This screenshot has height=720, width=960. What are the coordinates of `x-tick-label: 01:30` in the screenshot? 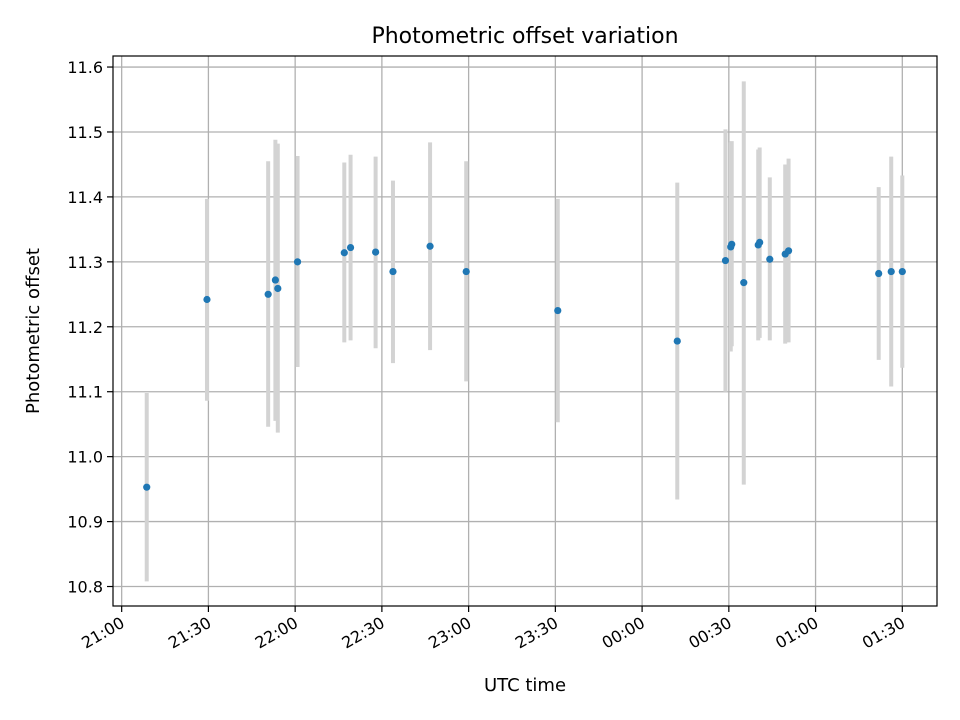 It's located at (883, 633).